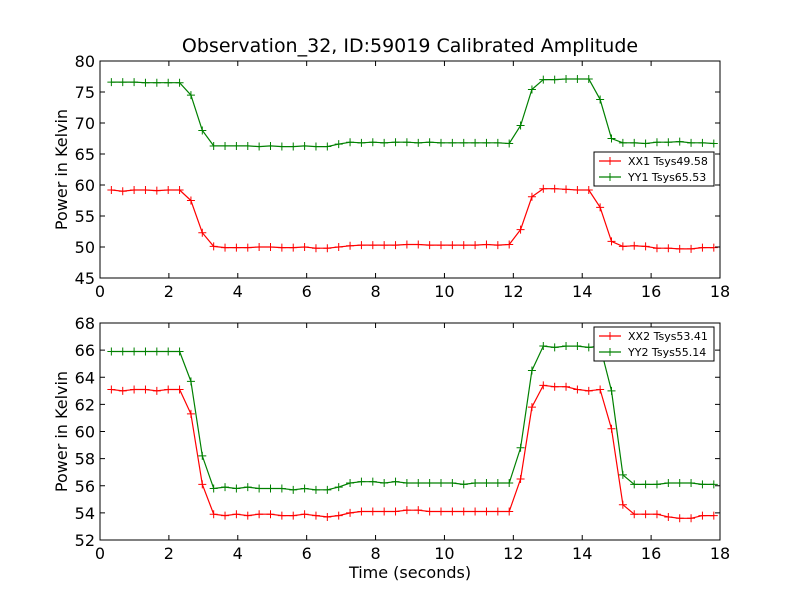  Describe the element at coordinates (668, 161) in the screenshot. I see `legend-label: XX1 Tsys49.58` at that location.